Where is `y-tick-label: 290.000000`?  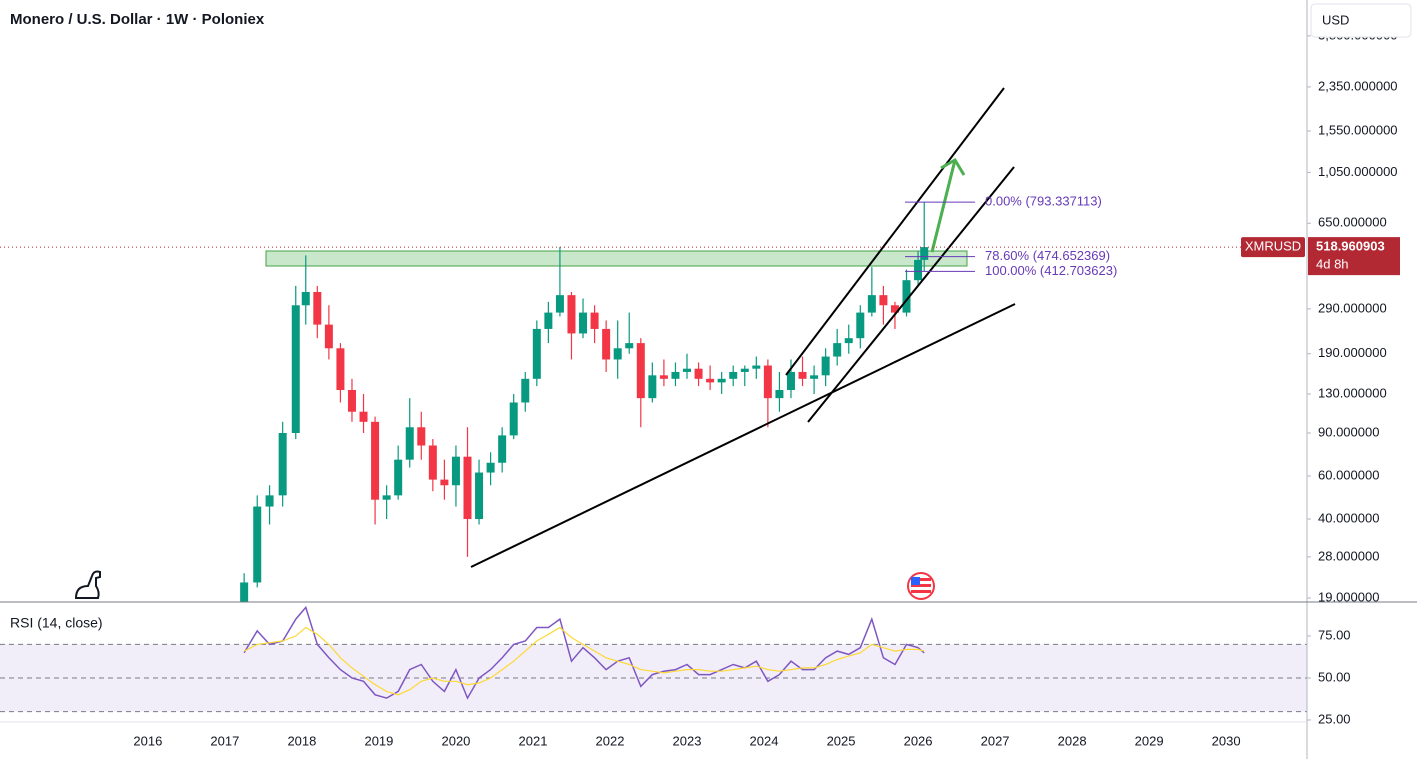
y-tick-label: 290.000000 is located at coordinates (1352, 307).